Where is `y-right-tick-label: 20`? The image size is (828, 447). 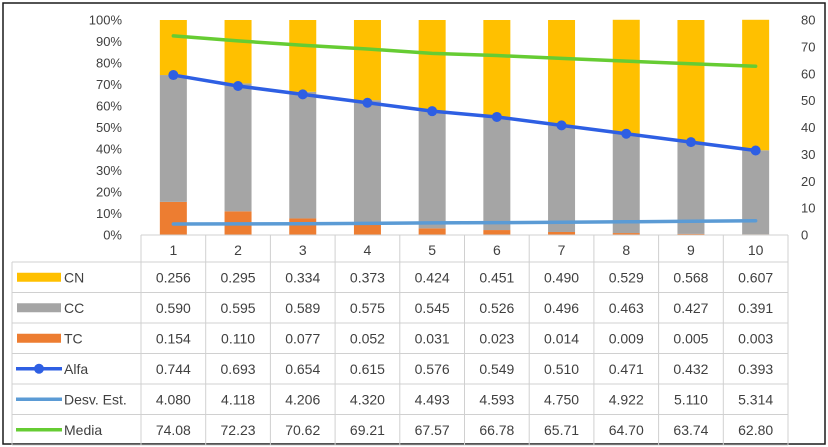 y-right-tick-label: 20 is located at coordinates (808, 181).